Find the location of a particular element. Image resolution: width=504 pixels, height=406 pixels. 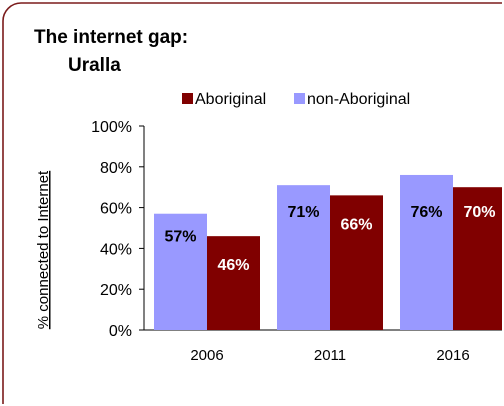

x-category-label: 2016 is located at coordinates (452, 355).